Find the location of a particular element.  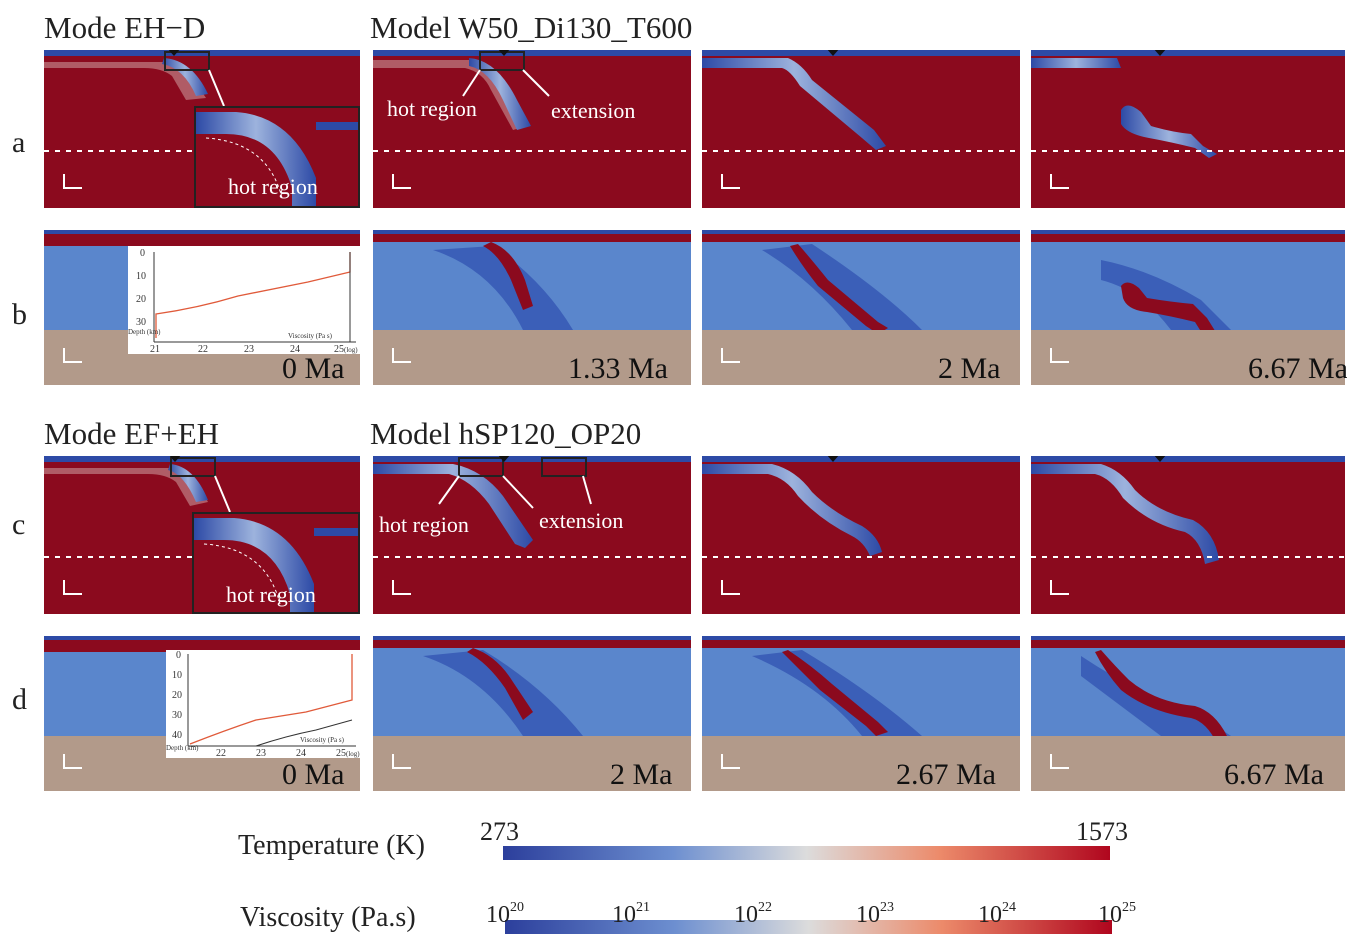

viscosity-panel-d4 is located at coordinates (1188, 713).